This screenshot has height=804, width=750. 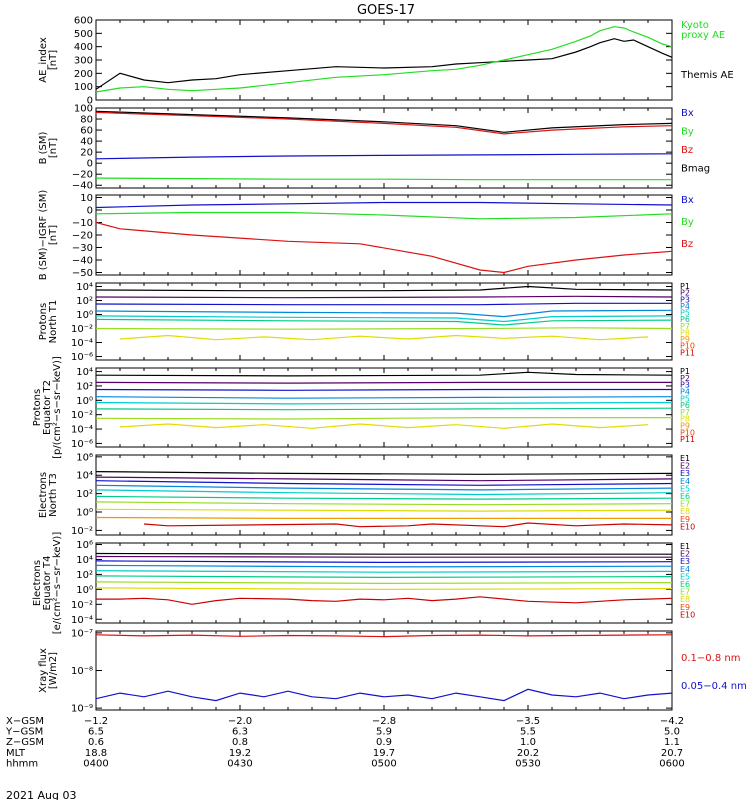 What do you see at coordinates (384, 288) in the screenshot?
I see `series-line-p1` at bounding box center [384, 288].